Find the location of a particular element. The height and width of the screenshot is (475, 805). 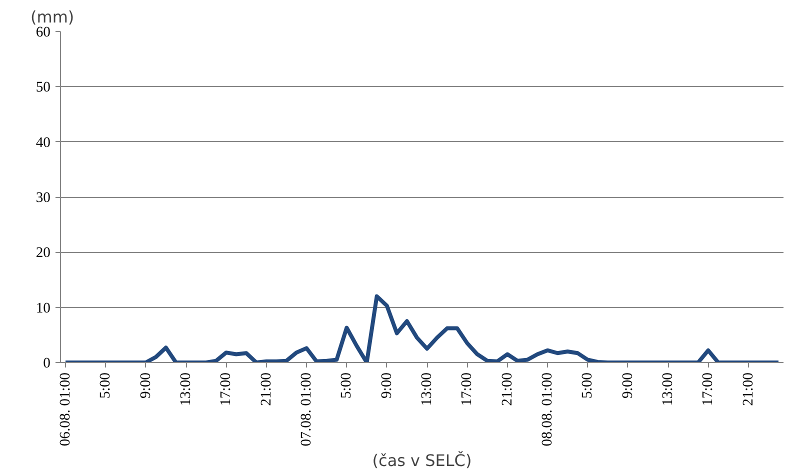

y-tick-label: 60 is located at coordinates (43, 32).